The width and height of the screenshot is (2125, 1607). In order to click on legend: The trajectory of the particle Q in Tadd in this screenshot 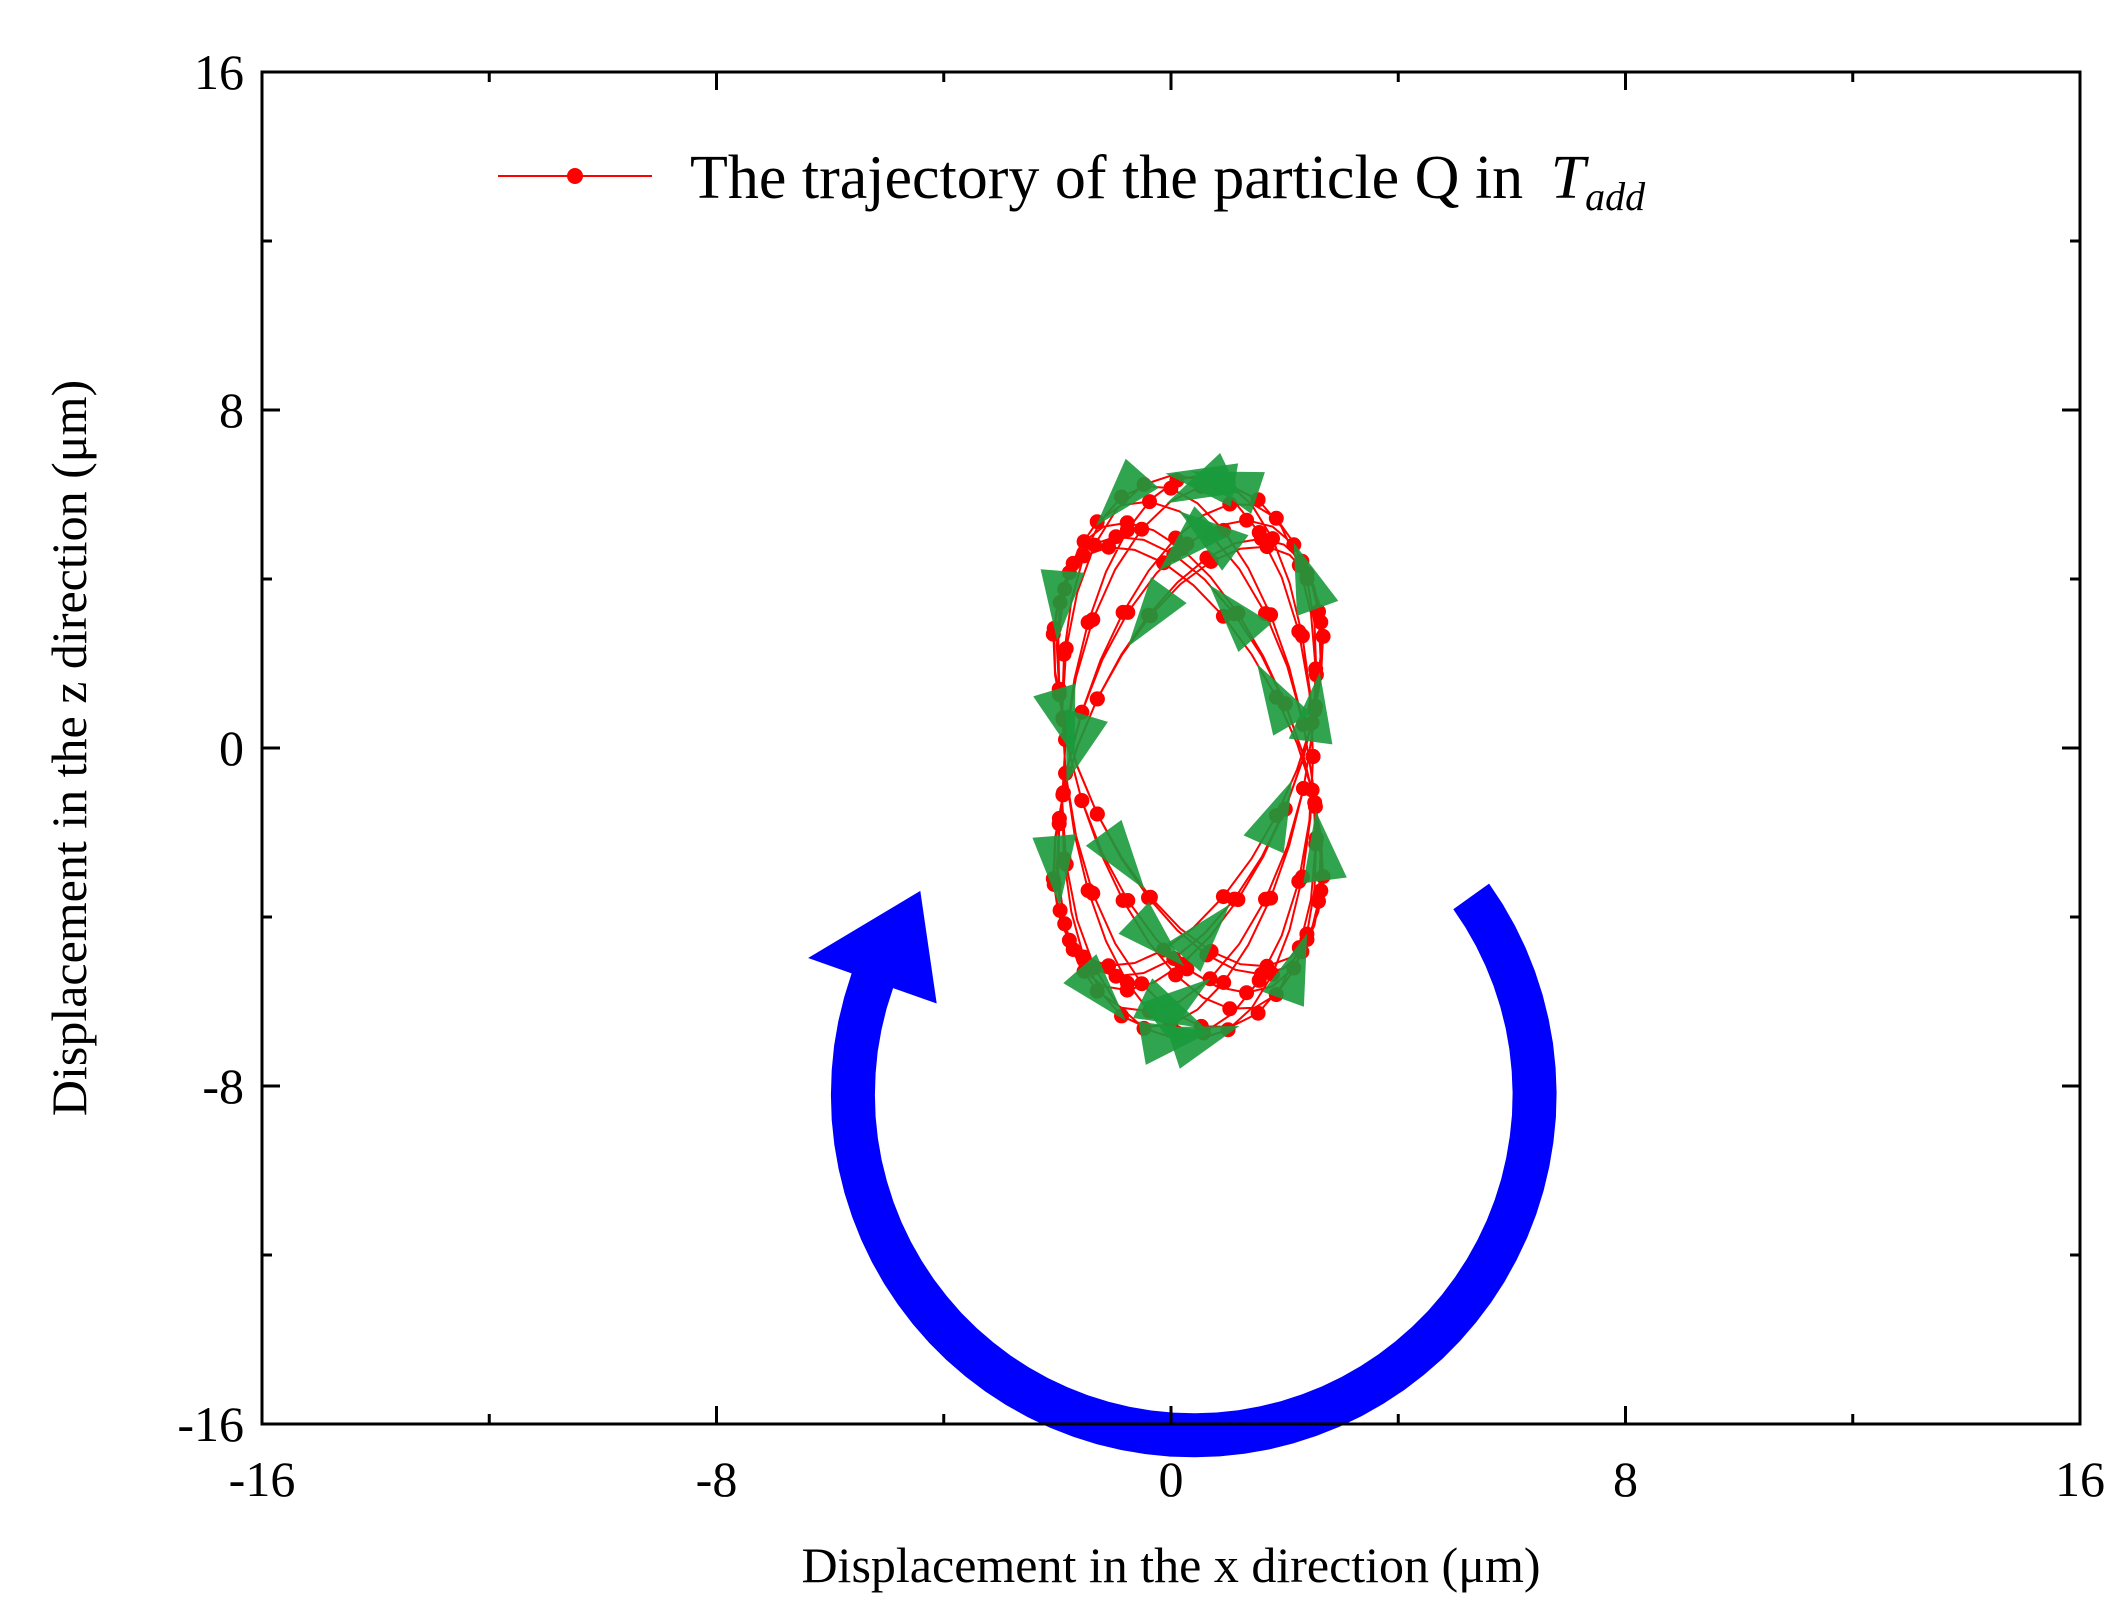, I will do `click(1072, 181)`.